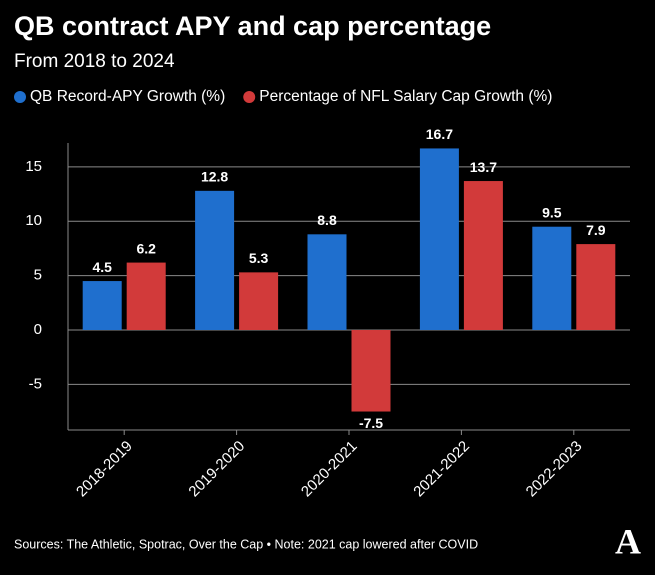  I want to click on value-label: 9.5, so click(552, 212).